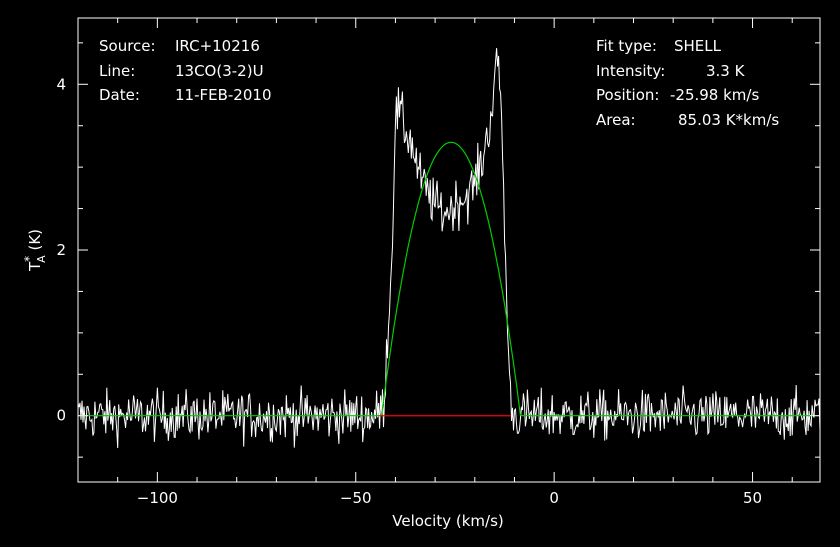 Image resolution: width=840 pixels, height=547 pixels. I want to click on info-left-value: 11-FEB-2010, so click(223, 95).